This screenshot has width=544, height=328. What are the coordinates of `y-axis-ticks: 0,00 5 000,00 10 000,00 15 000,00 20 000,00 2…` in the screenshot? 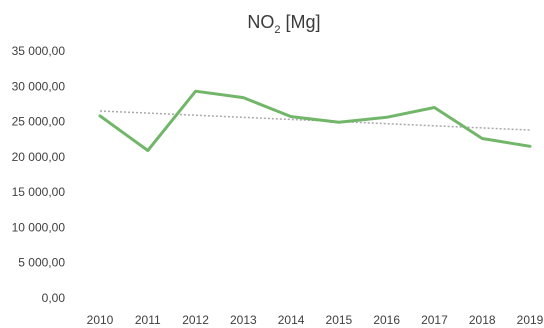 It's located at (39, 174).